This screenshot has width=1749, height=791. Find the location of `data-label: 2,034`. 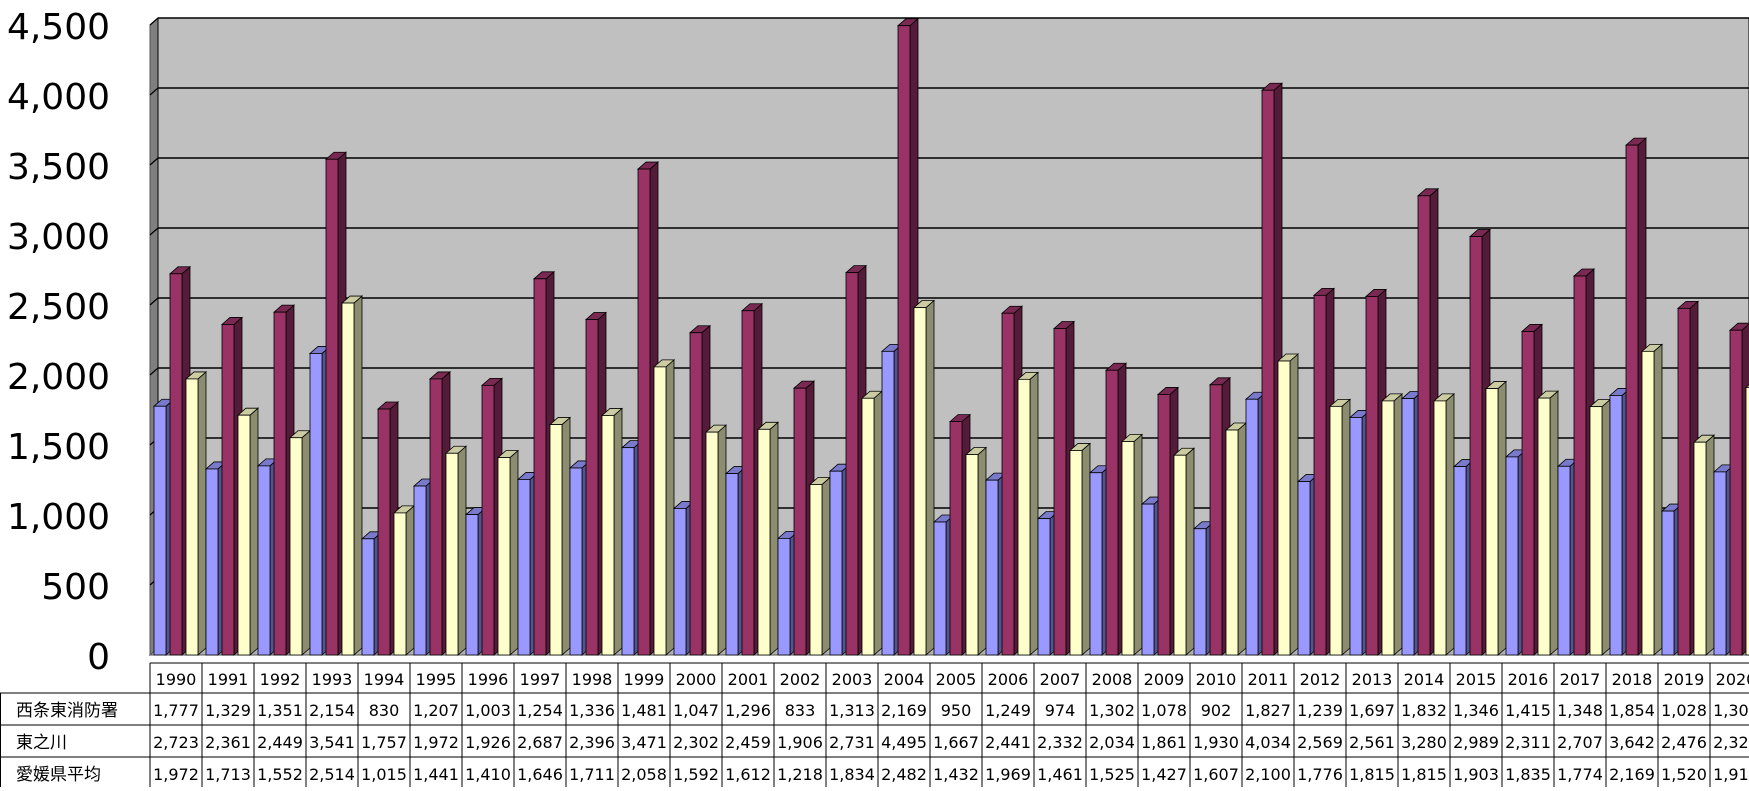

data-label: 2,034 is located at coordinates (1112, 742).